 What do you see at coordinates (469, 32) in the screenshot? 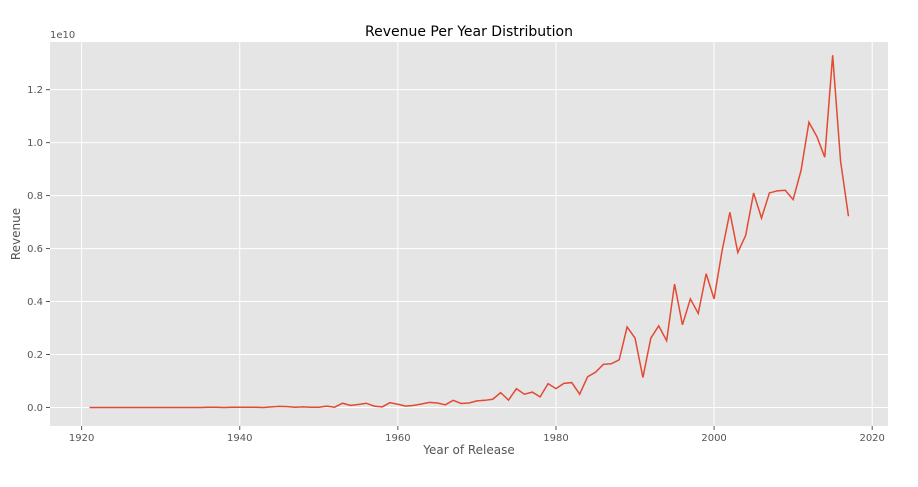
I see `chart-title: Revenue Per Year Distribution` at bounding box center [469, 32].